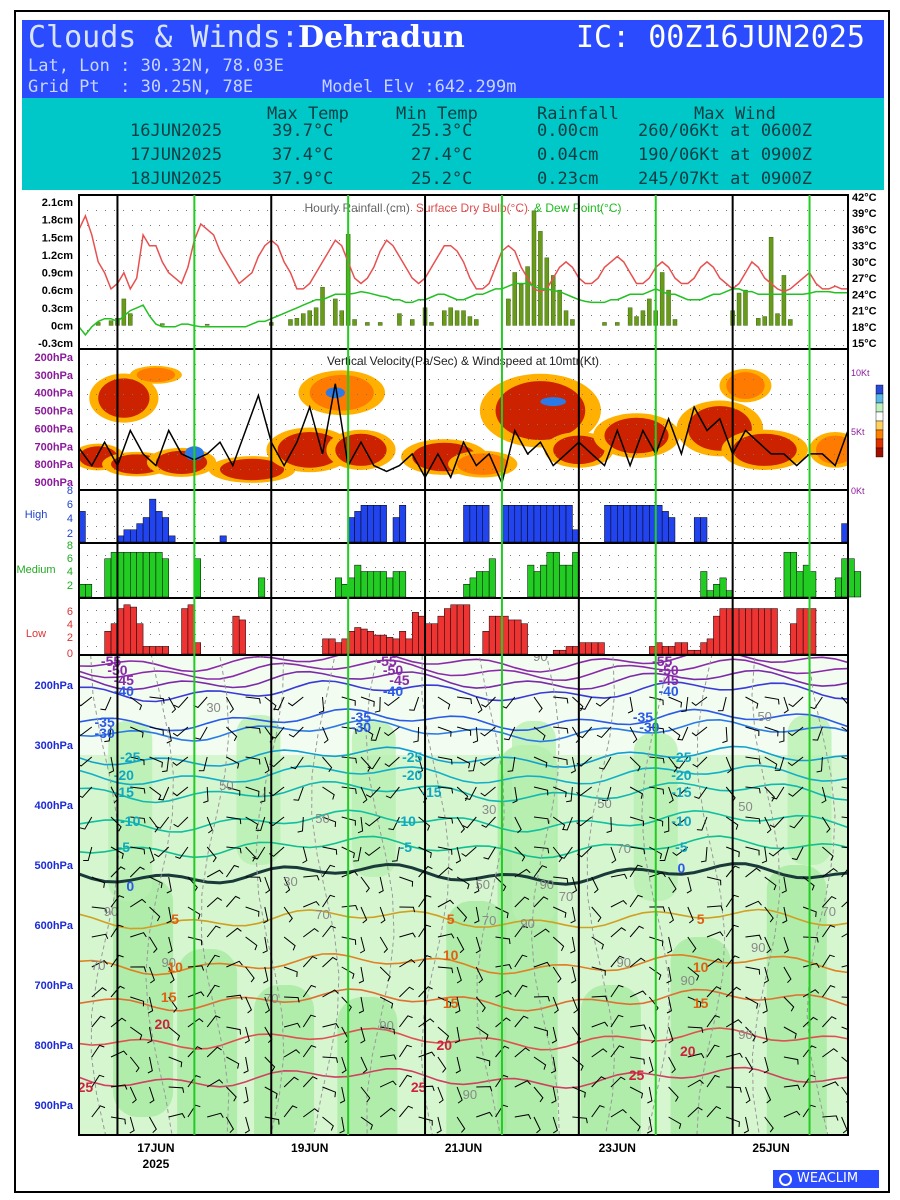  I want to click on tick-label: 6, so click(70, 612).